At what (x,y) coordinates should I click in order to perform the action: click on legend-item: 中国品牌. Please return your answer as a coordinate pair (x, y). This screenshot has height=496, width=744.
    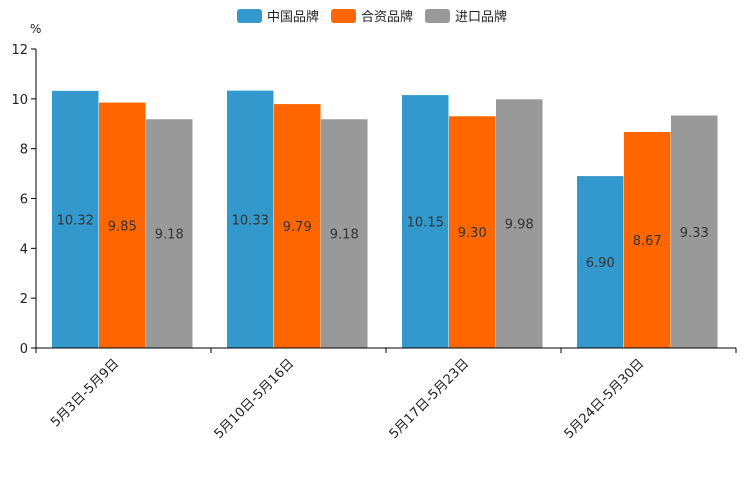
    Looking at the image, I should click on (278, 17).